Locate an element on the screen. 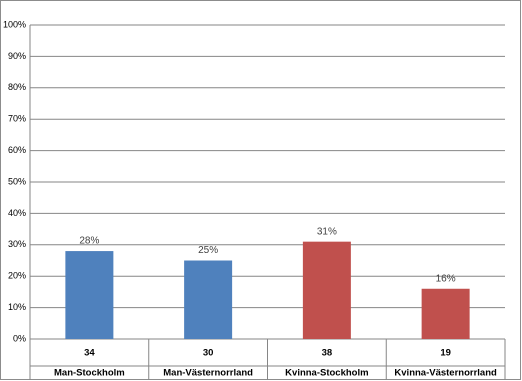  y-tick-label: 60% is located at coordinates (17, 150).